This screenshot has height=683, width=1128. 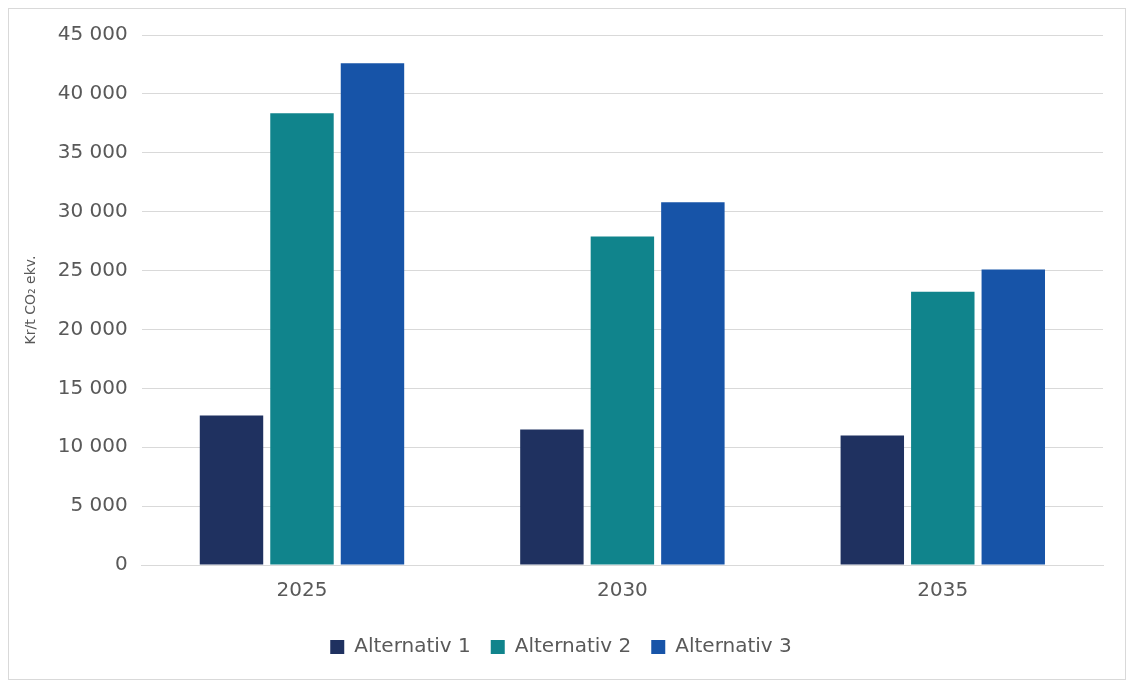 I want to click on y-tick-label: 35 000, so click(x=92, y=150).